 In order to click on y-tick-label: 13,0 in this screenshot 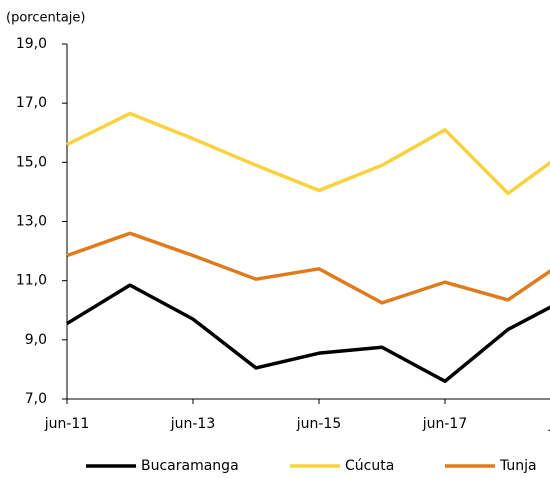, I will do `click(31, 222)`.